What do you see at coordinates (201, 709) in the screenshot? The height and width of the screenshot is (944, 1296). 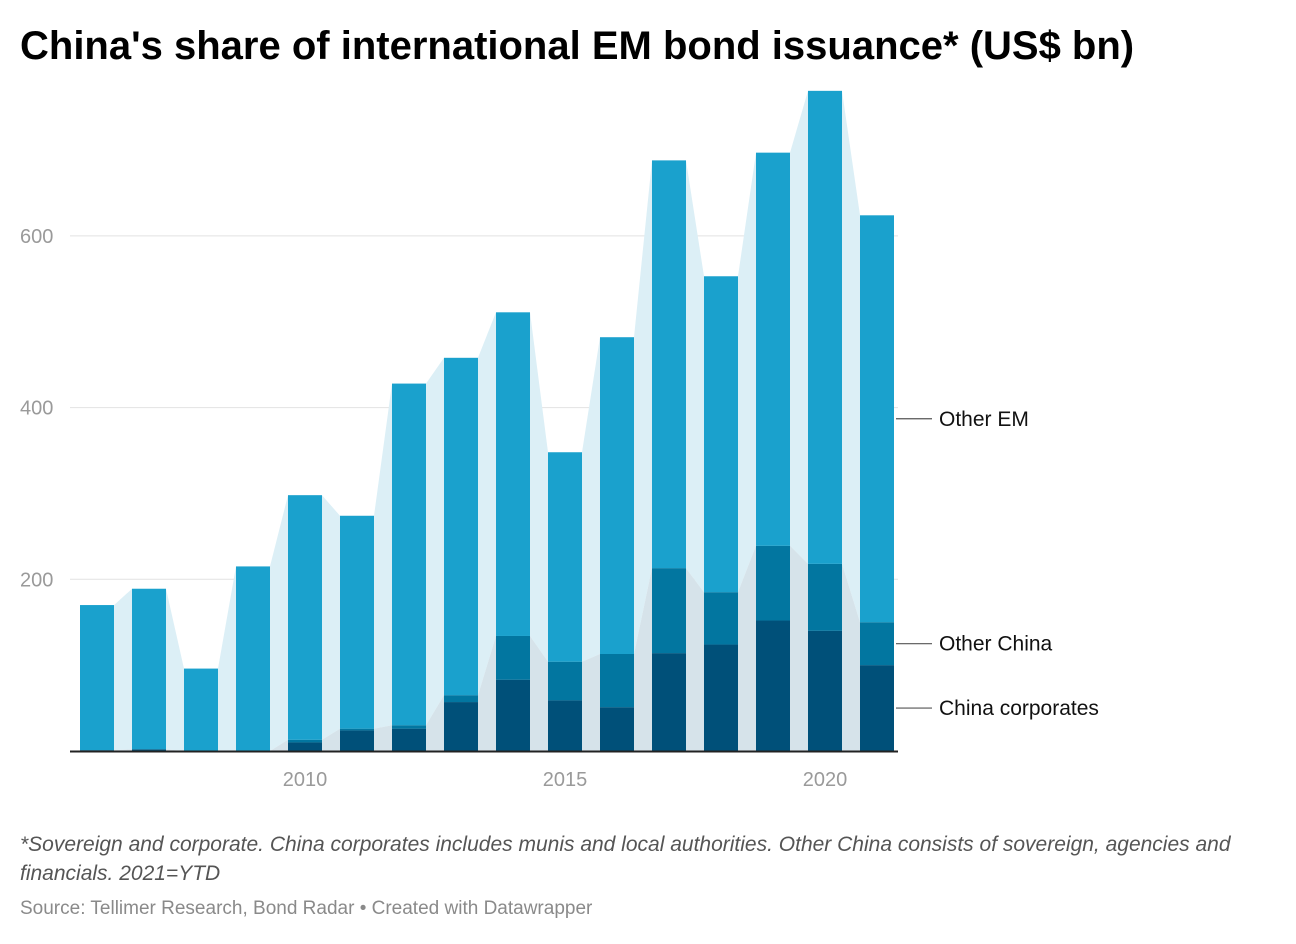 I see `bar-other-em-2008` at bounding box center [201, 709].